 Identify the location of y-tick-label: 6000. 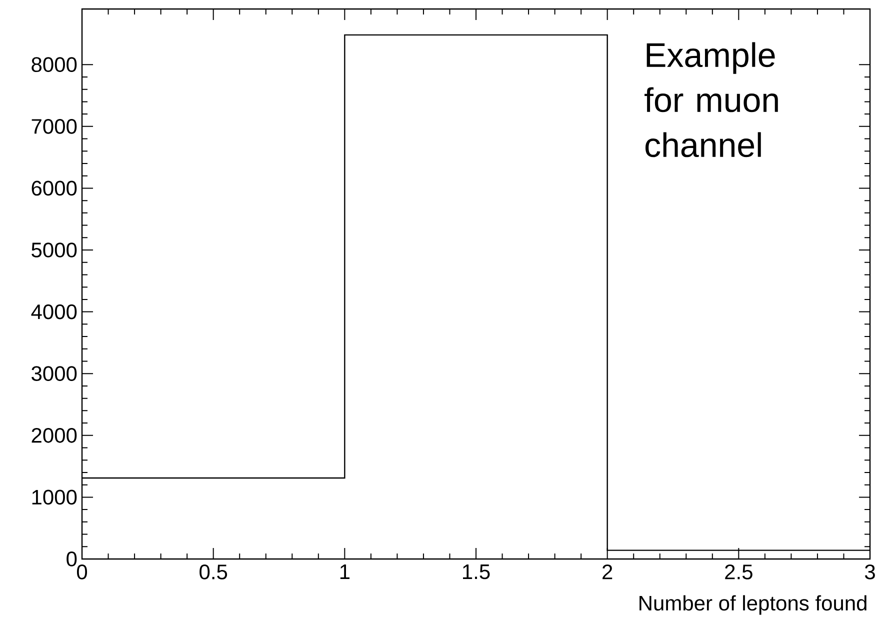
(54, 188).